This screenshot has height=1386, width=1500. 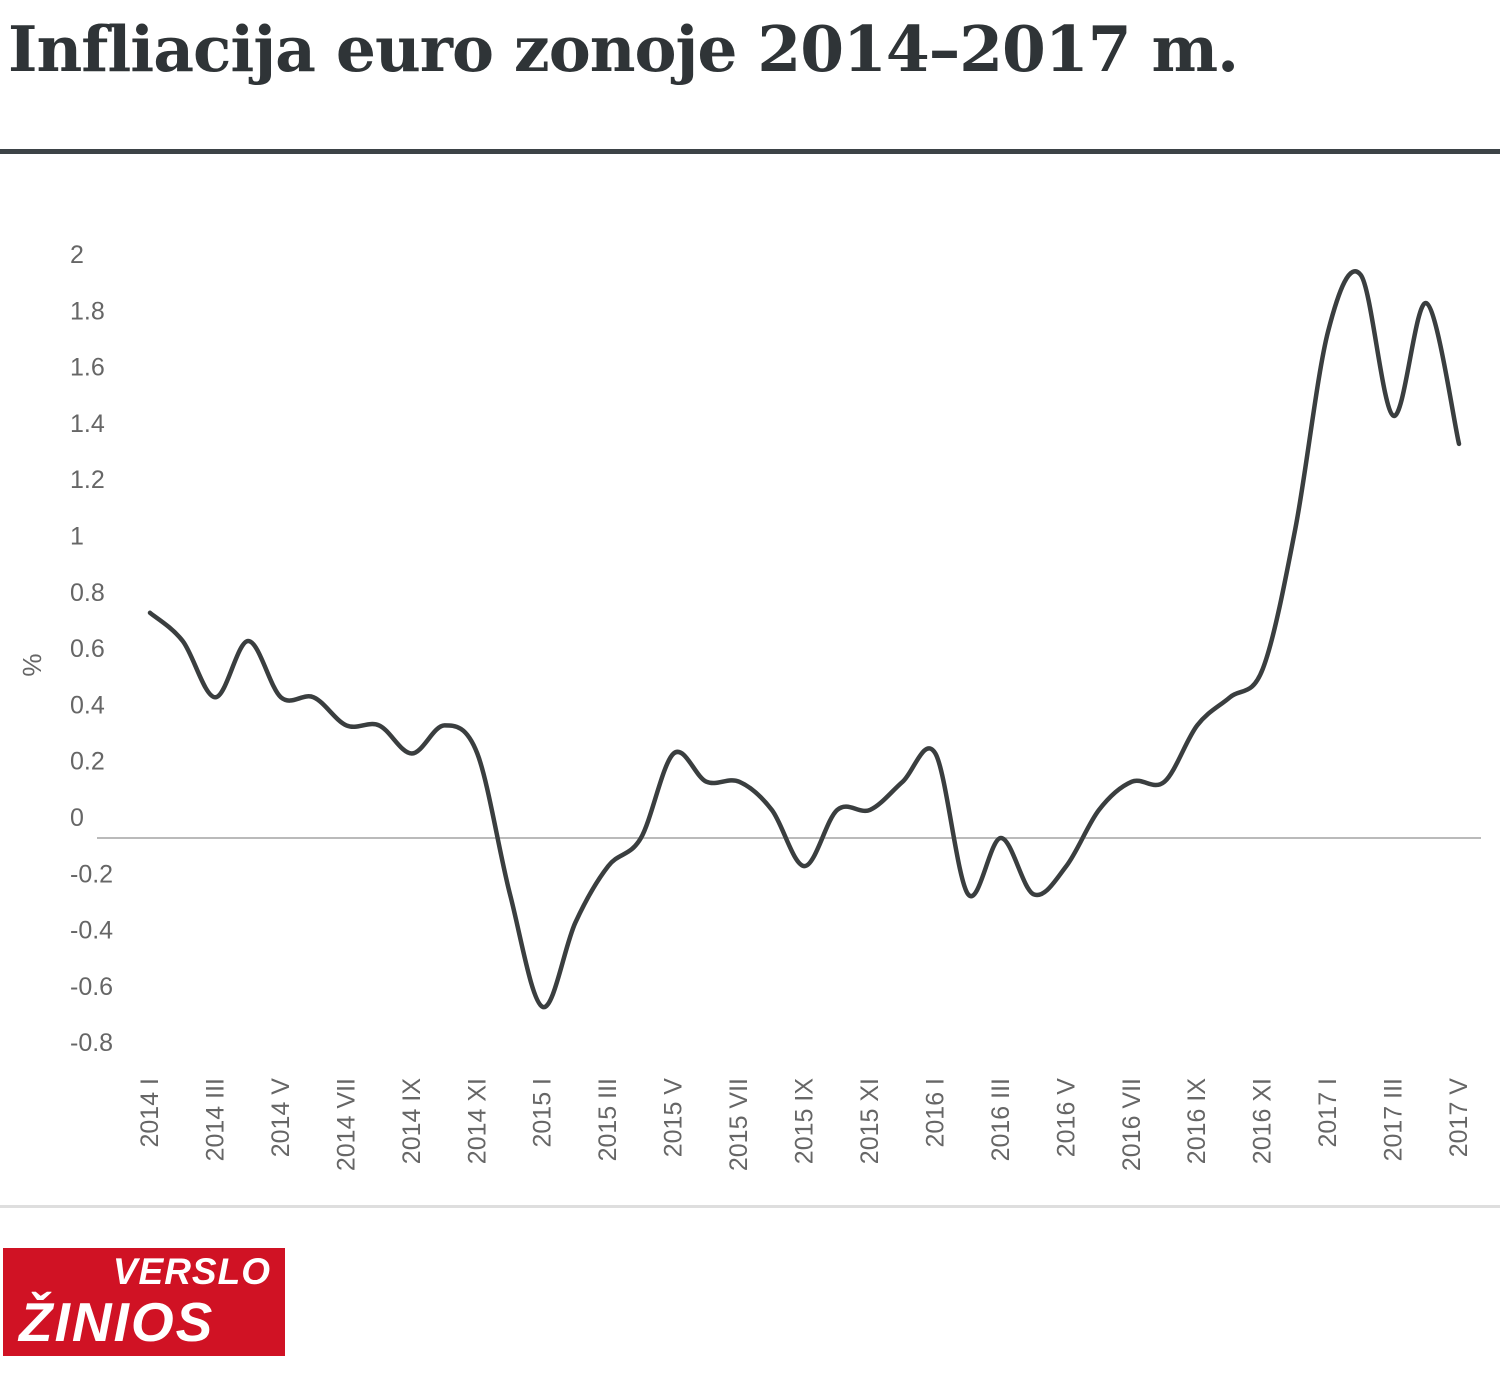 What do you see at coordinates (1459, 1118) in the screenshot?
I see `x-tick-label: 2017 V` at bounding box center [1459, 1118].